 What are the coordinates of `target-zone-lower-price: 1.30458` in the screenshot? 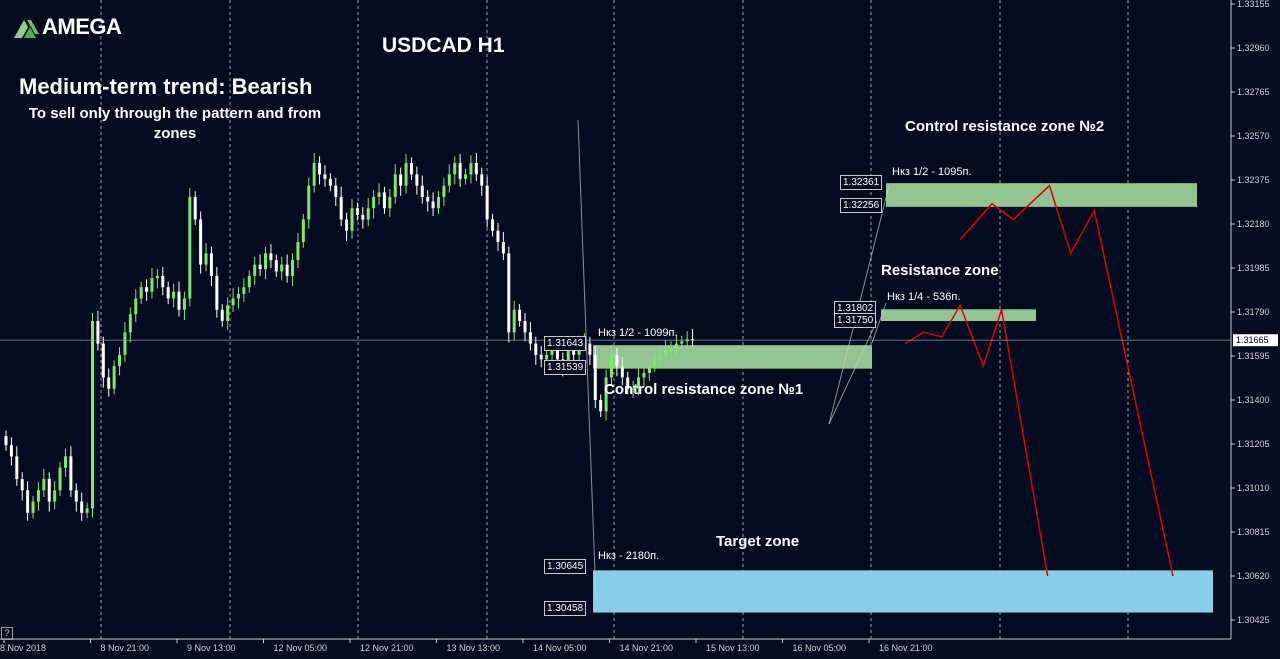 It's located at (565, 608).